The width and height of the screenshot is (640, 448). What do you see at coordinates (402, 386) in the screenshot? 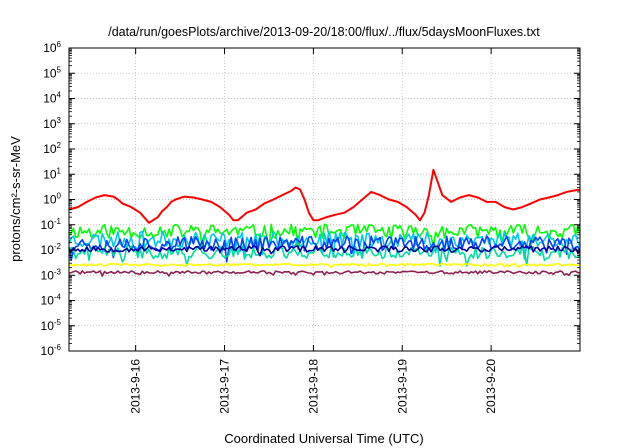
I see `x-tick-label: 2013-9-19` at bounding box center [402, 386].